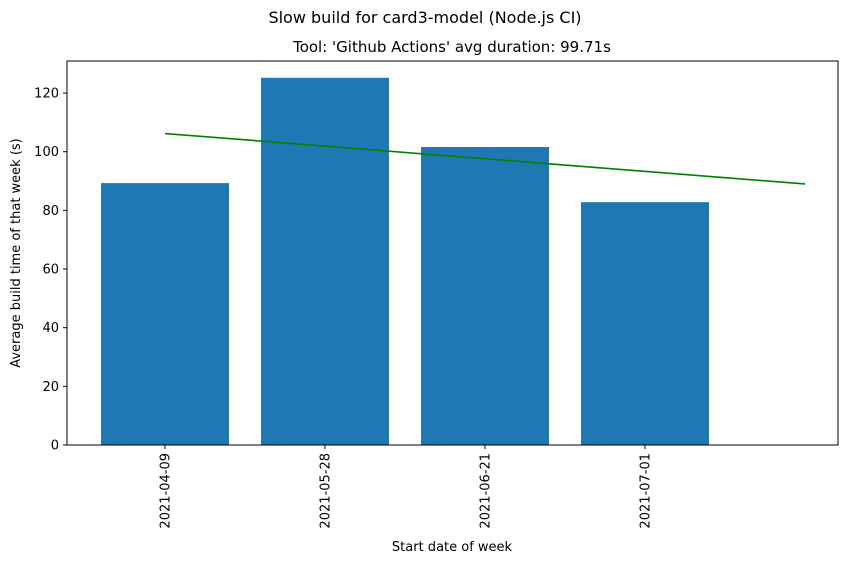  I want to click on y-axis-ticks: 0 20 40 60 80 100 120, so click(50, 270).